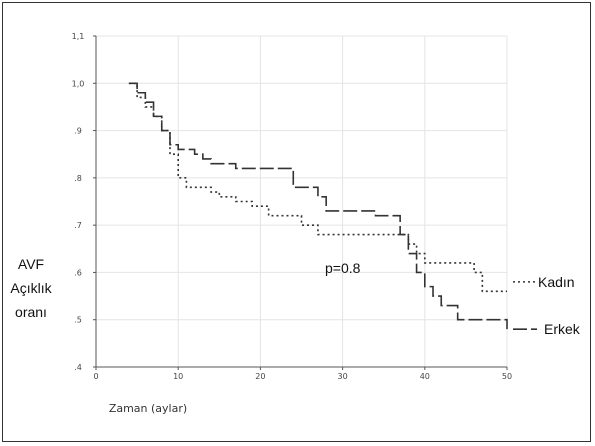 The height and width of the screenshot is (446, 595). I want to click on x-axis-label: Zaman (aylar), so click(148, 408).